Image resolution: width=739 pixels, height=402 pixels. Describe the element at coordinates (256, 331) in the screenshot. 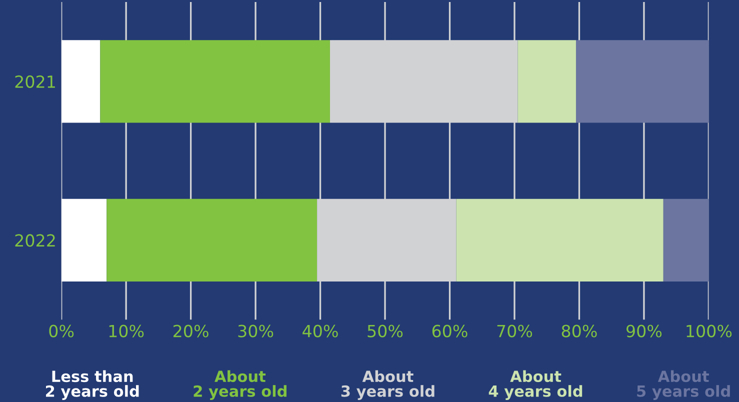

I see `x-tick-label: 30%` at that location.